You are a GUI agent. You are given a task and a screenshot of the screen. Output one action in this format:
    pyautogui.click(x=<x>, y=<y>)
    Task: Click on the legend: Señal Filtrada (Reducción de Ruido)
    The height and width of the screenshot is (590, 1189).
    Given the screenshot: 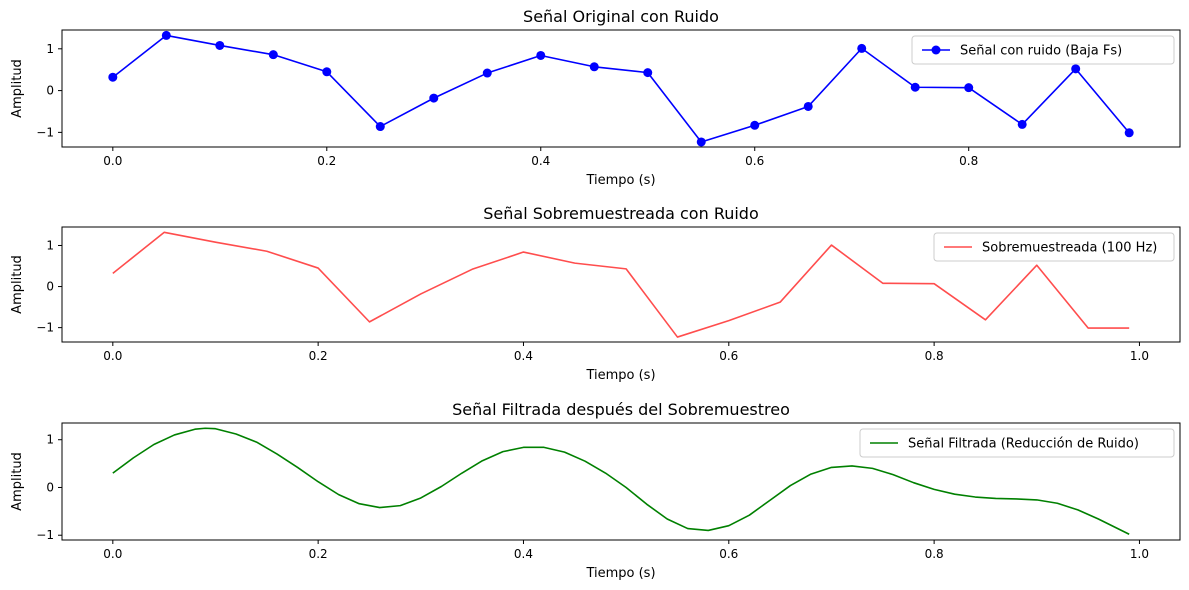 What is the action you would take?
    pyautogui.click(x=1017, y=443)
    